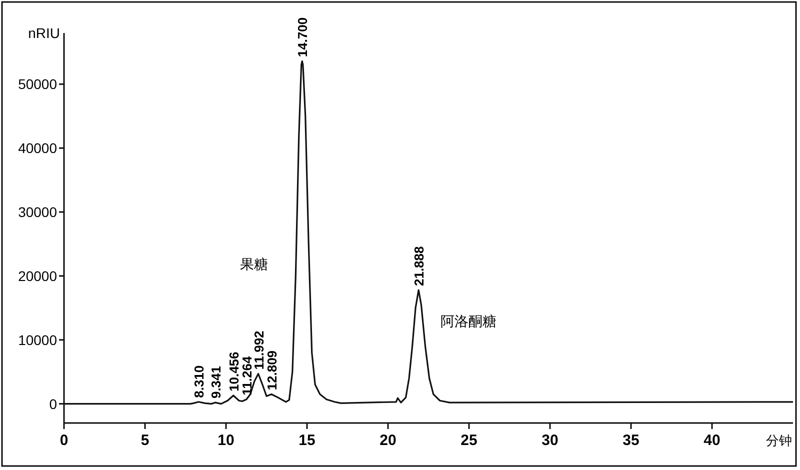 The image size is (800, 470). Describe the element at coordinates (38, 148) in the screenshot. I see `y-tick-label: 40000` at that location.